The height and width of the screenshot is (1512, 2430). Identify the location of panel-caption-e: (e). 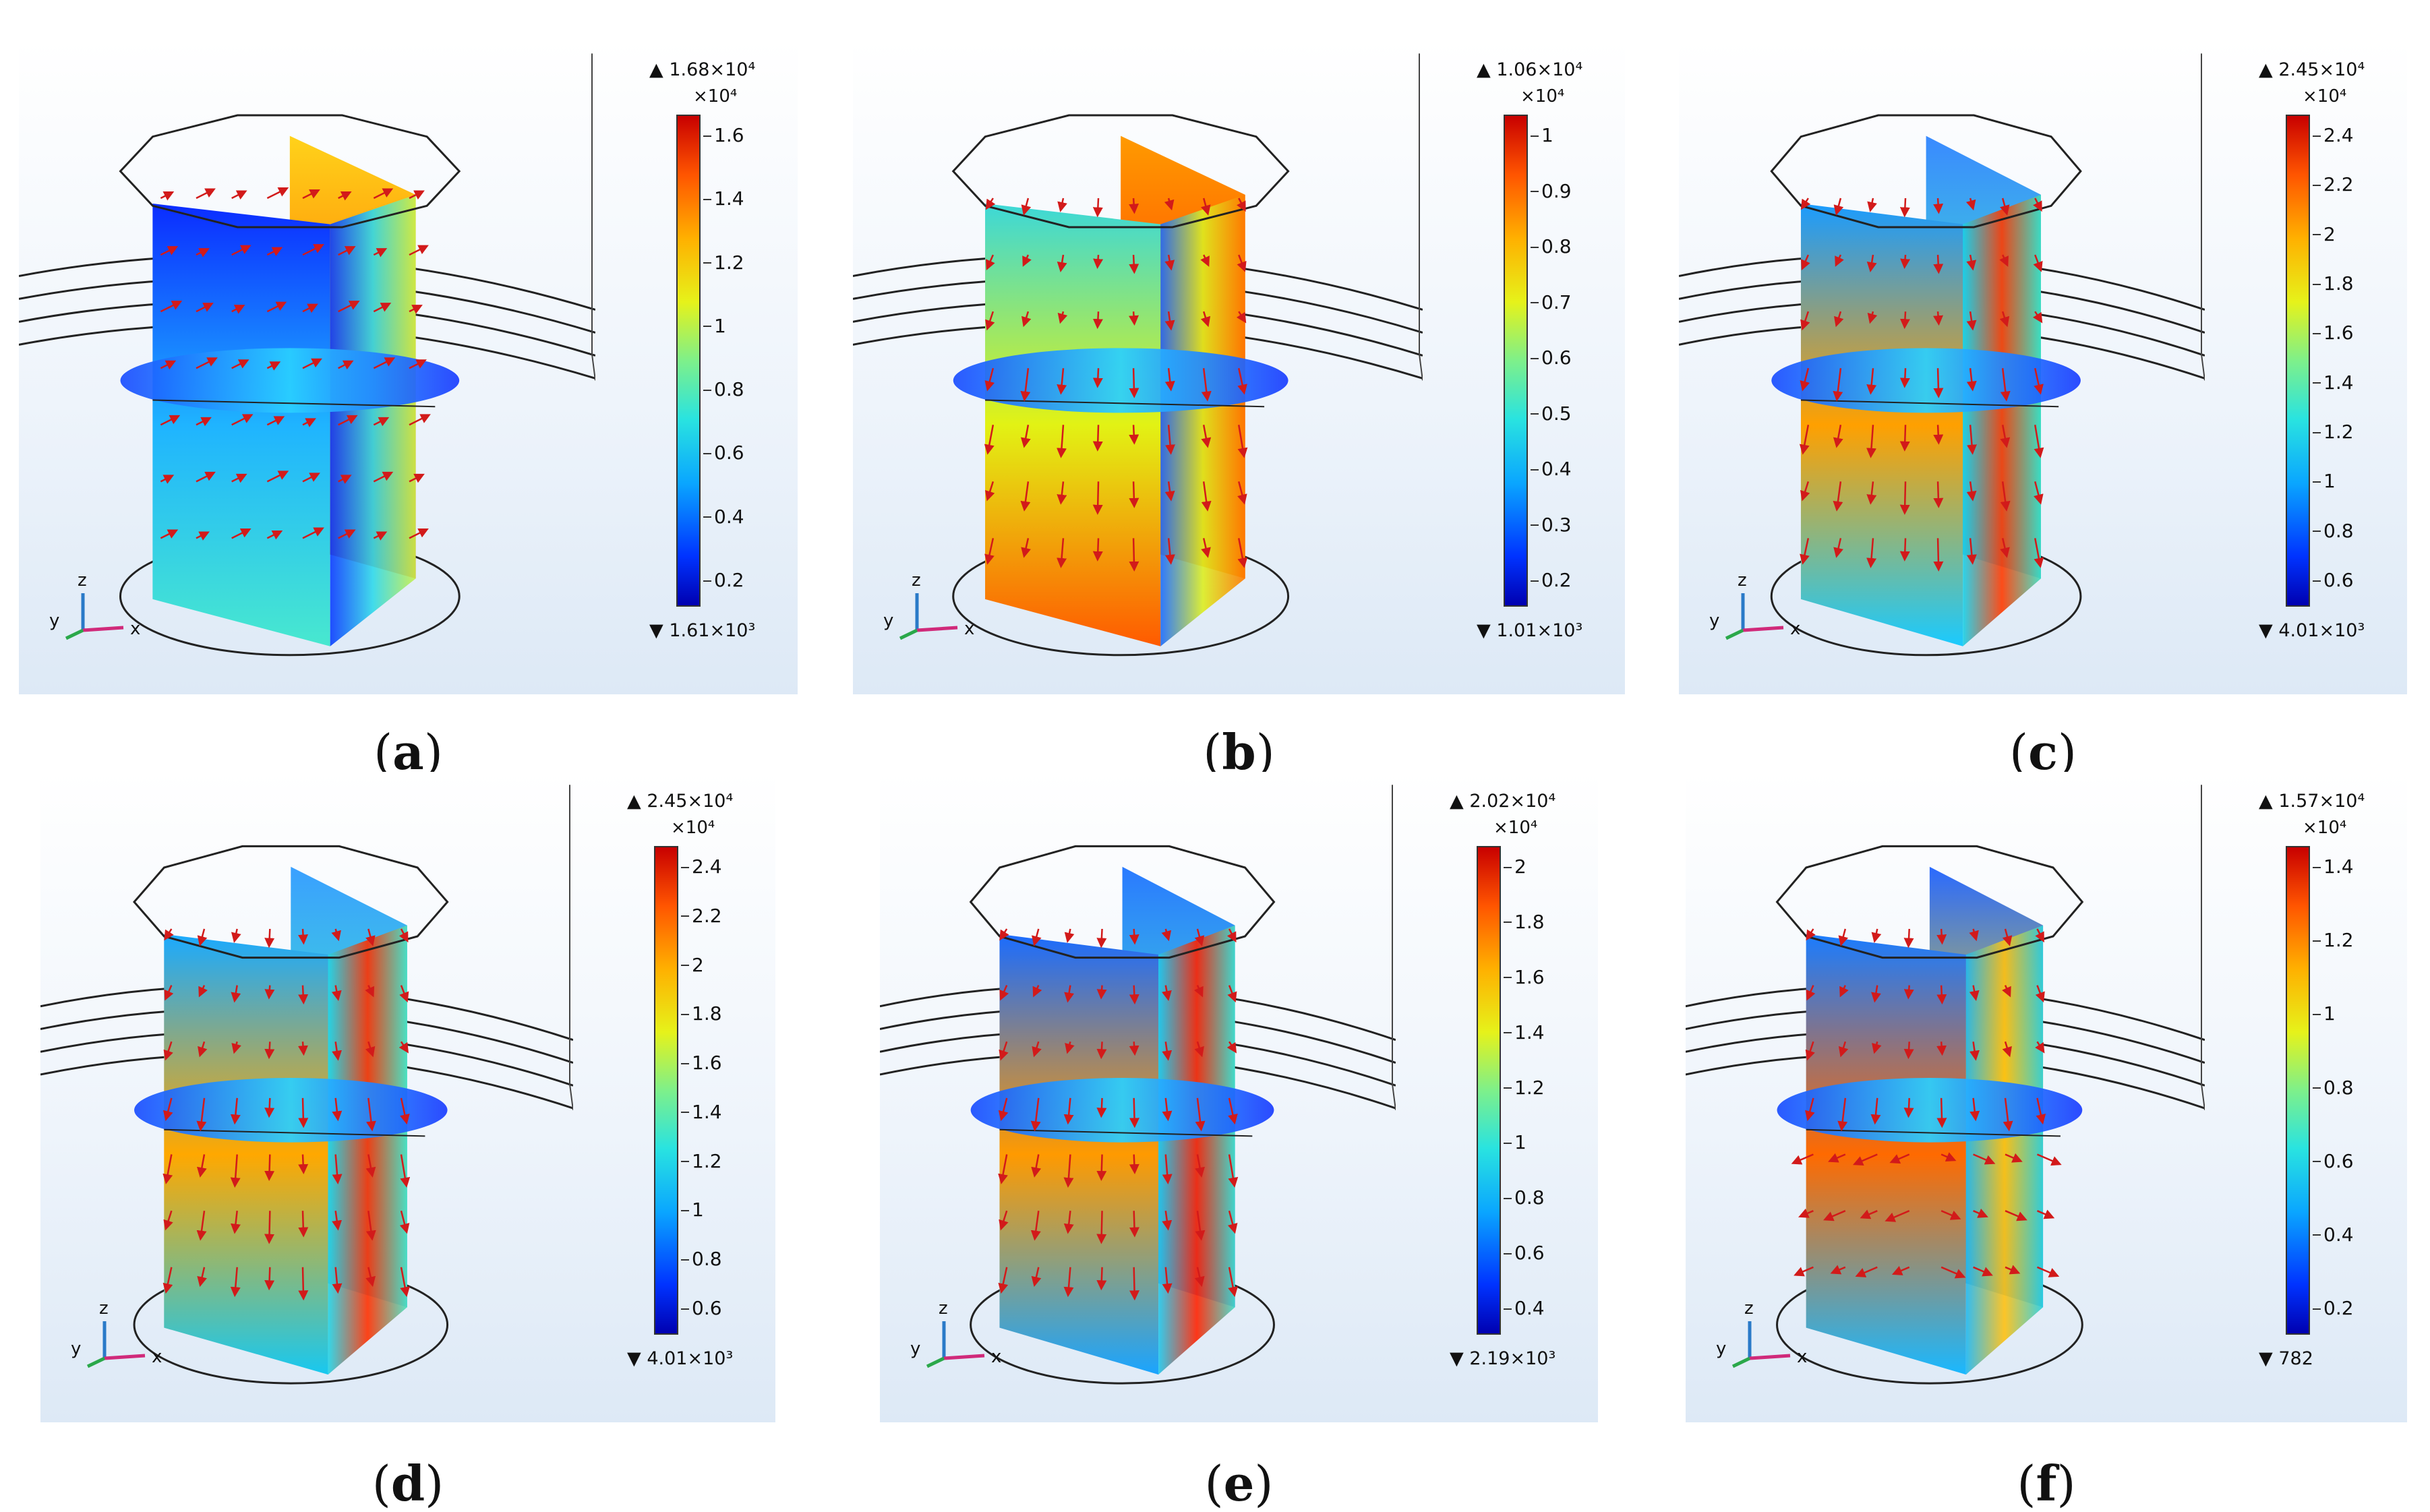
(1239, 1484).